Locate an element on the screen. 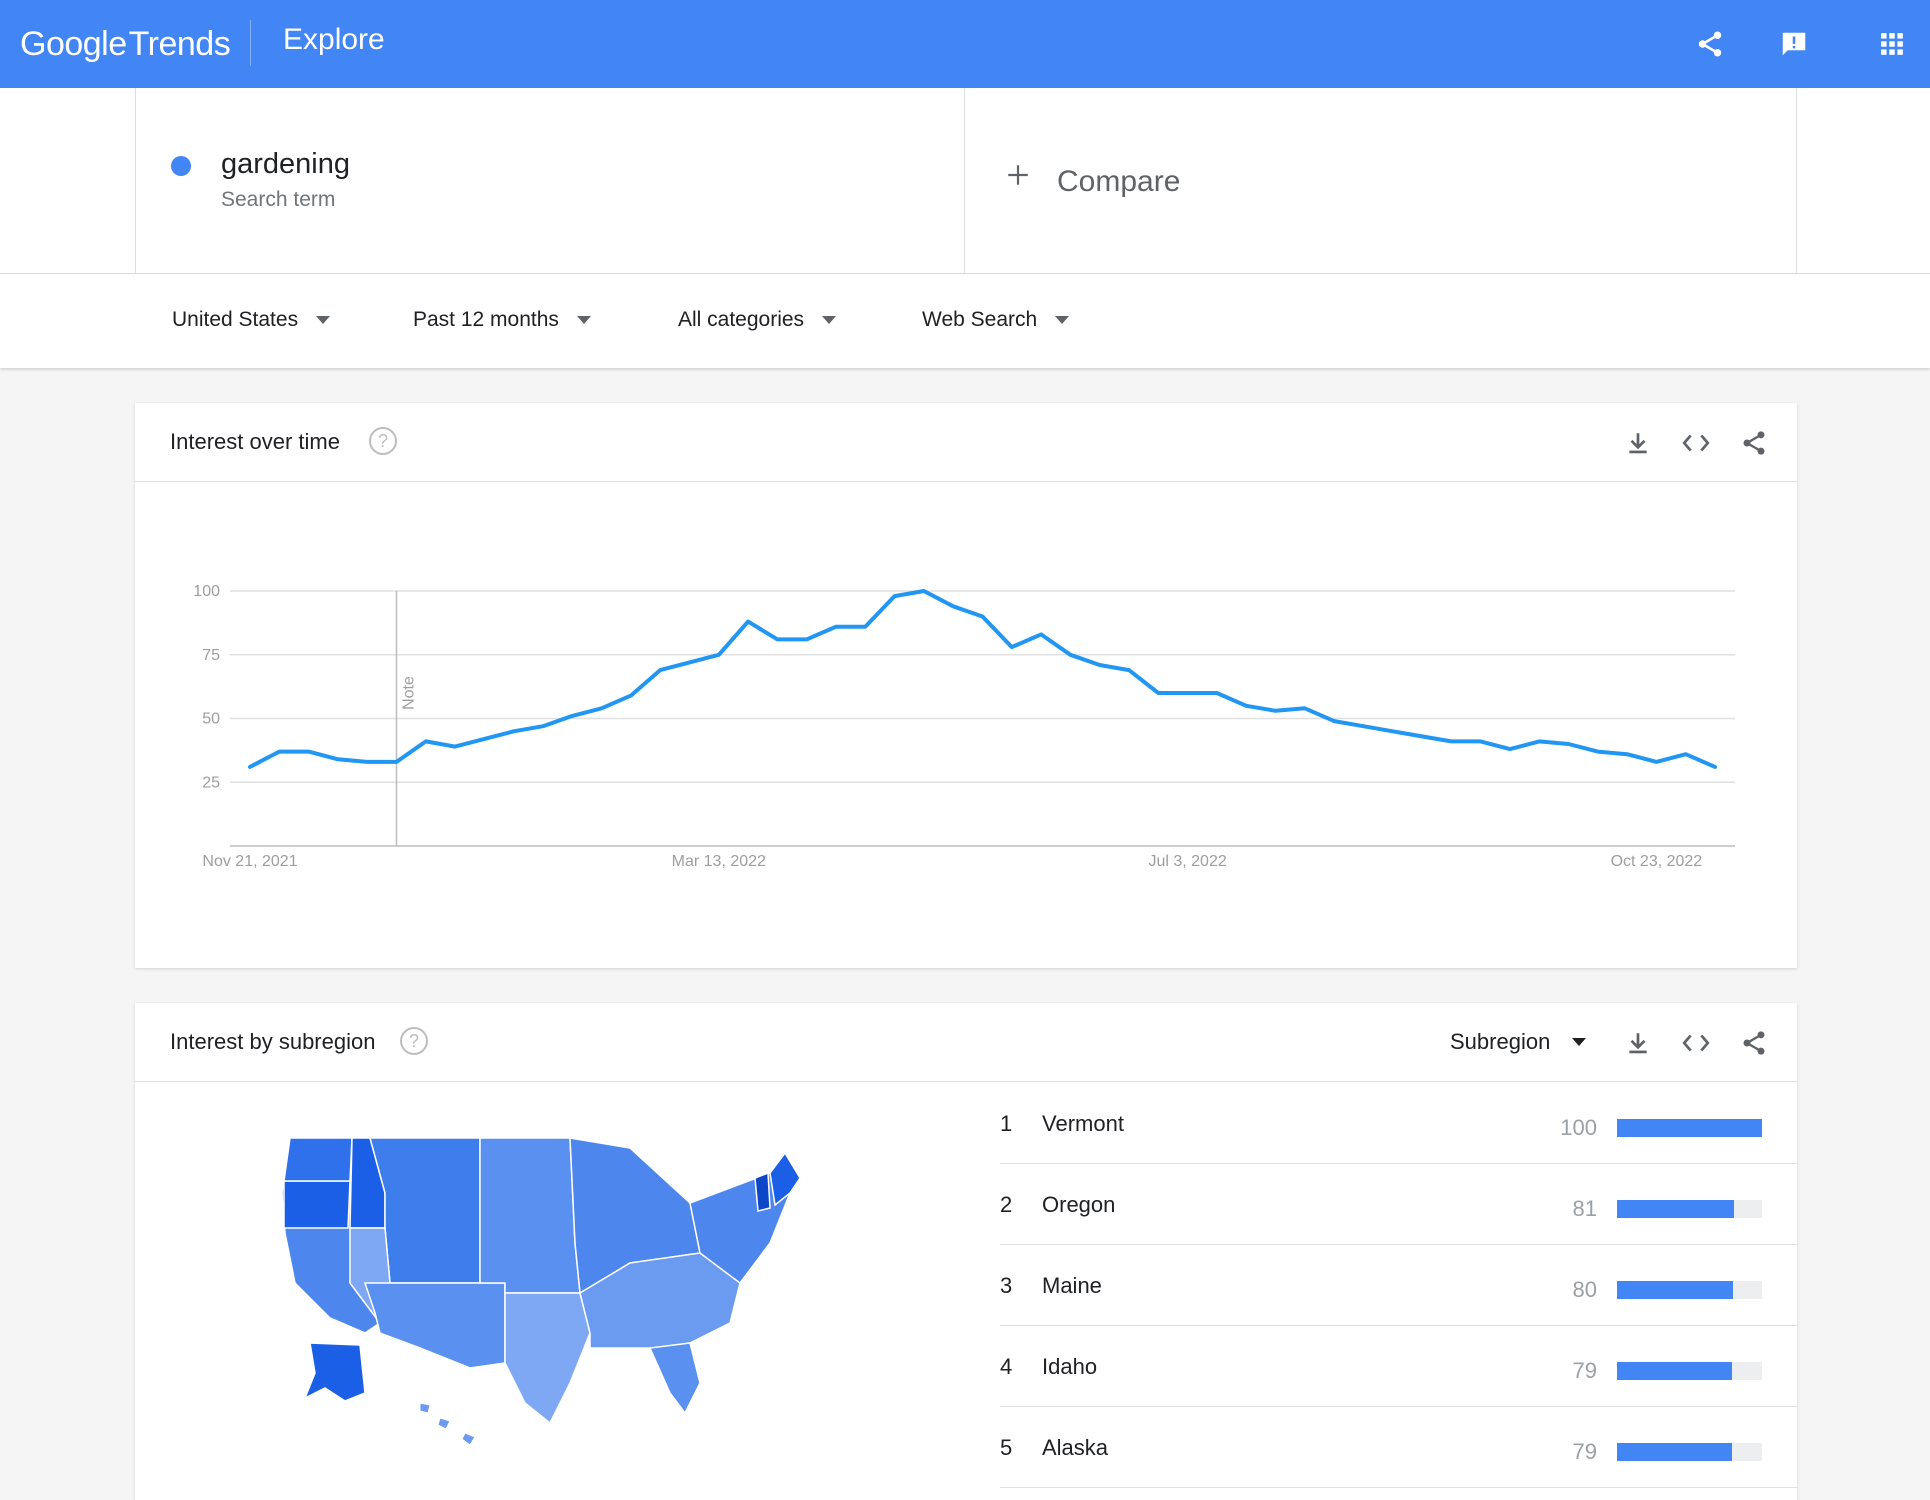 The width and height of the screenshot is (1930, 1500). x-tick-label: Mar 13, 2022 is located at coordinates (719, 861).